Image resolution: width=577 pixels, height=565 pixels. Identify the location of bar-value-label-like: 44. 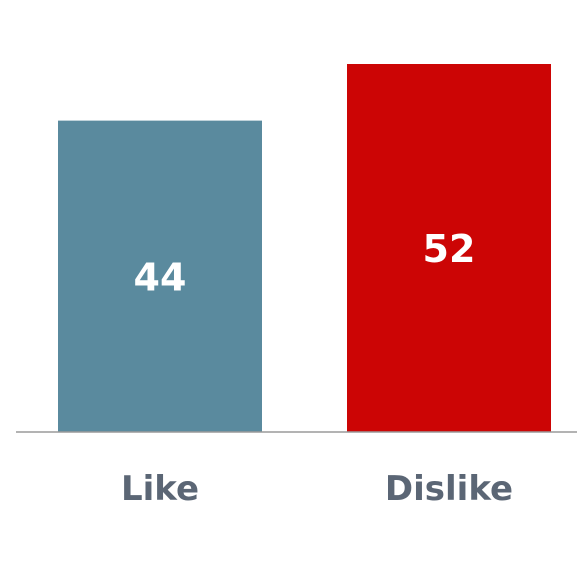
(160, 277).